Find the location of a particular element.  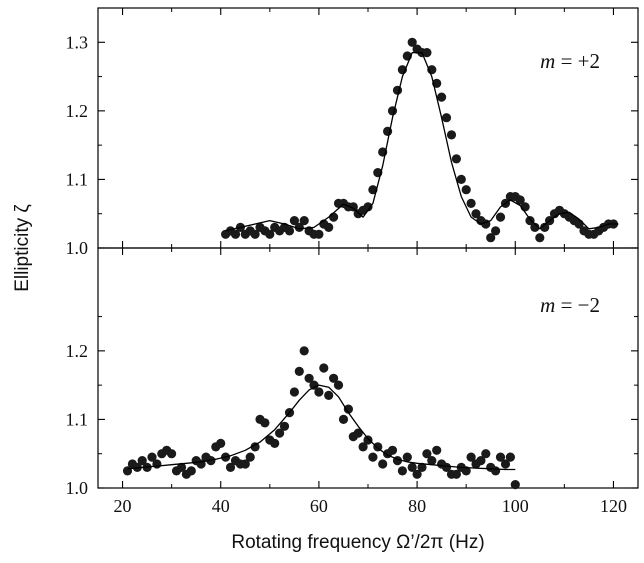

bottom-mode-label: m = −2 is located at coordinates (570, 305).